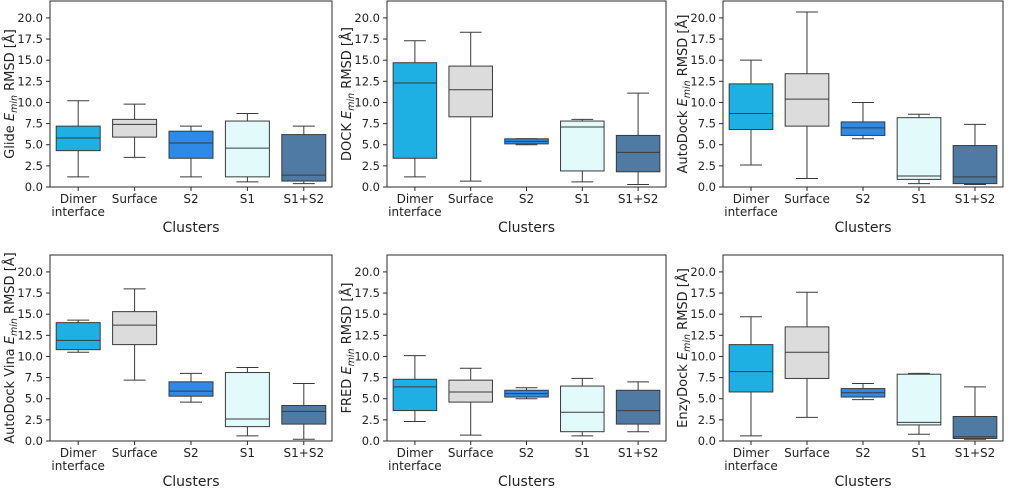  What do you see at coordinates (684, 94) in the screenshot?
I see `y-axis-label: AutoDock Emin RMSD [Å]` at bounding box center [684, 94].